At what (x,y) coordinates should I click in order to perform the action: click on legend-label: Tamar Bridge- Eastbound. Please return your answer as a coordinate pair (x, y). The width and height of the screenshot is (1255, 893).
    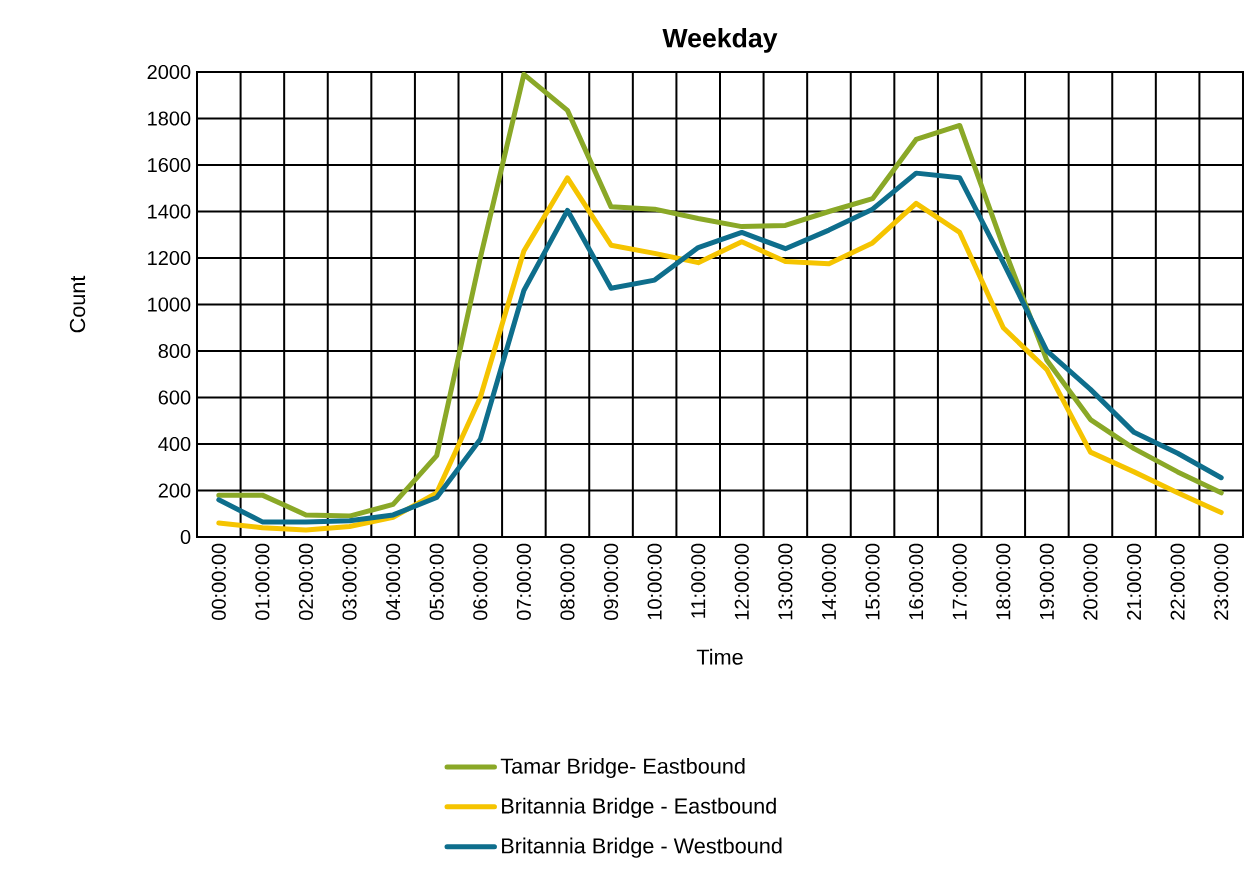
    Looking at the image, I should click on (622, 768).